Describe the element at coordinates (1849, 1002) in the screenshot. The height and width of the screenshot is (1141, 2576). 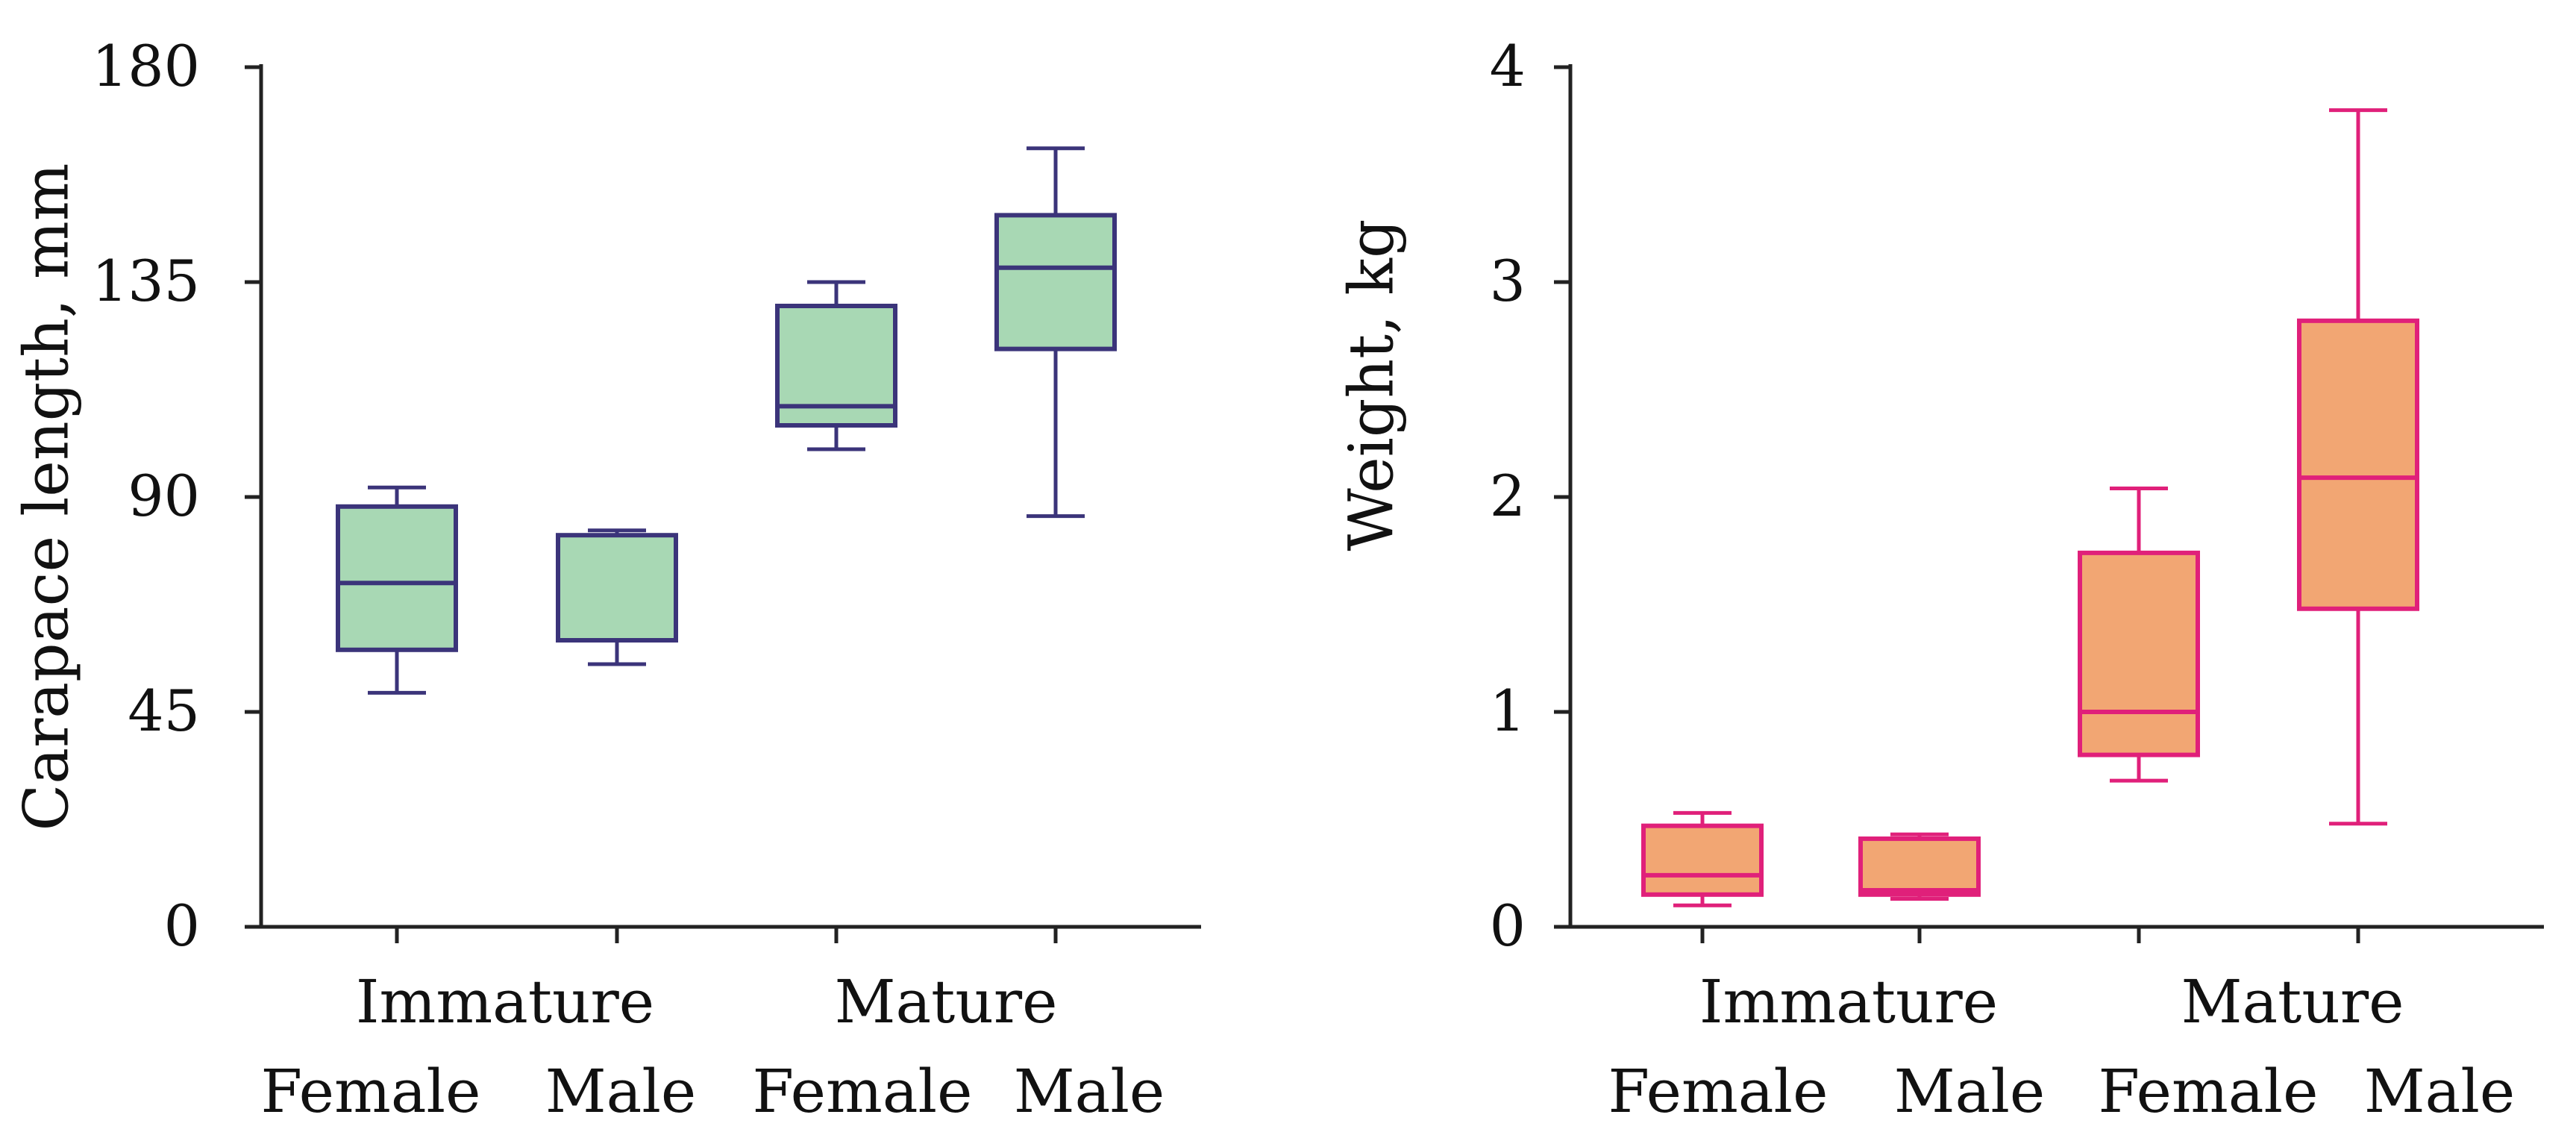
I see `chart2-group-label: Immature` at that location.